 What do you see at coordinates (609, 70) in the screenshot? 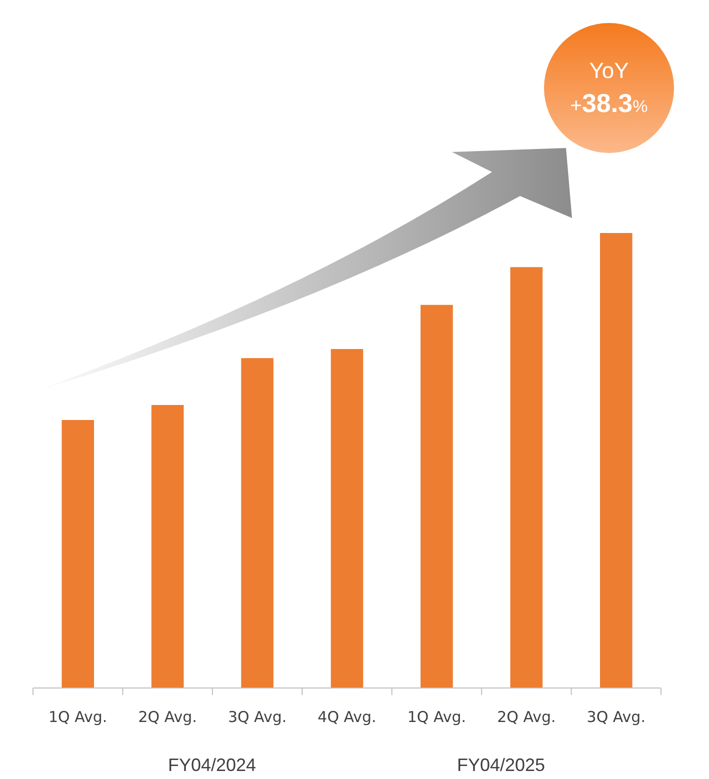
I see `text: YoY` at bounding box center [609, 70].